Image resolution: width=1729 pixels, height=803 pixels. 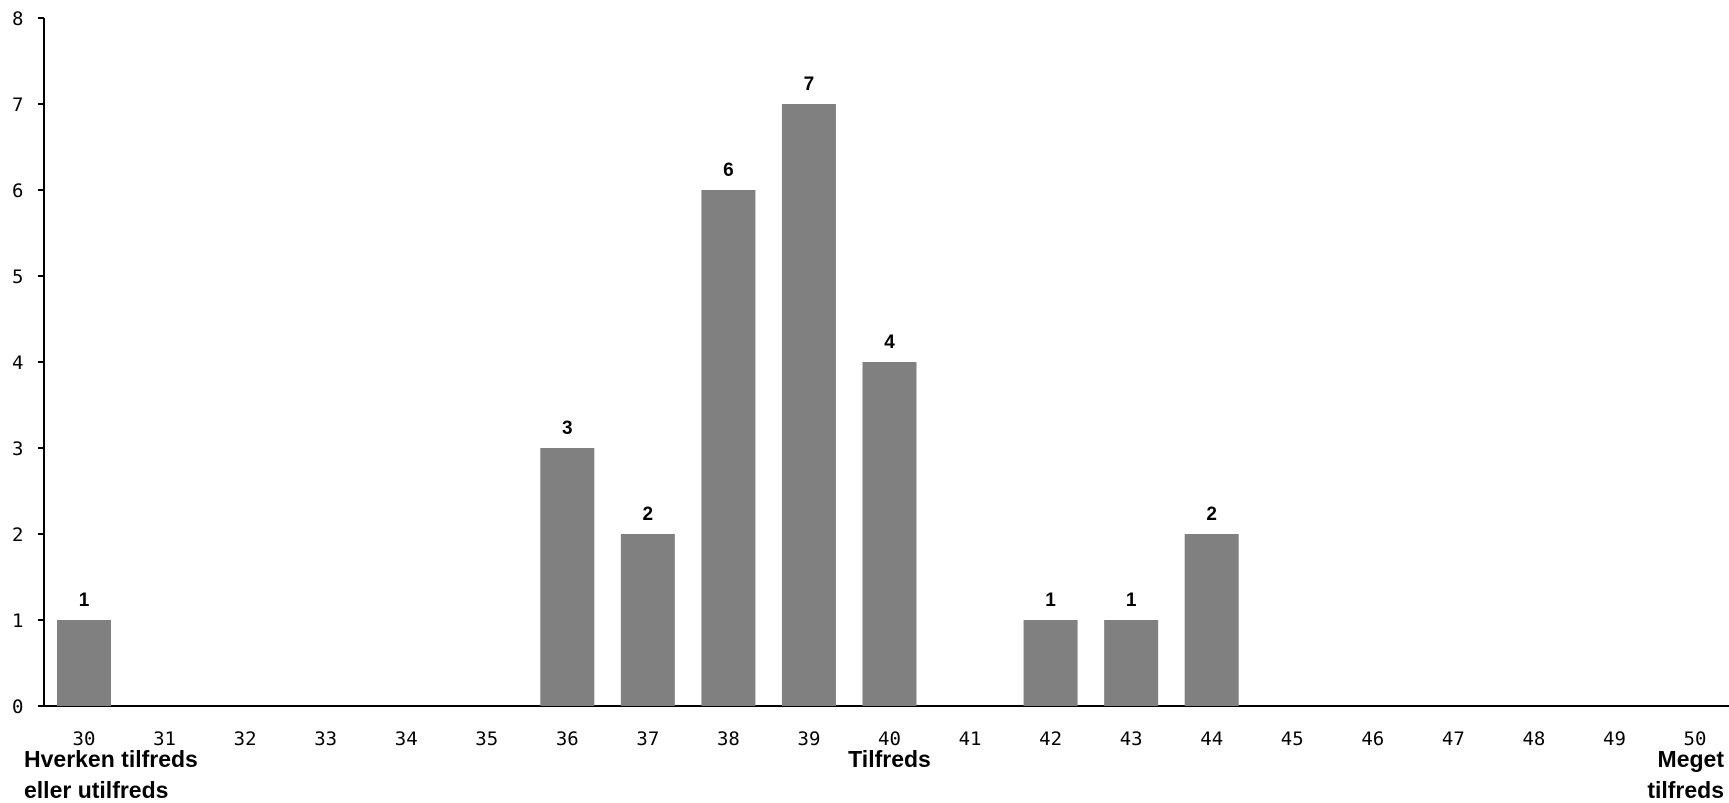 I want to click on y-tick-label: 4, so click(x=17, y=363).